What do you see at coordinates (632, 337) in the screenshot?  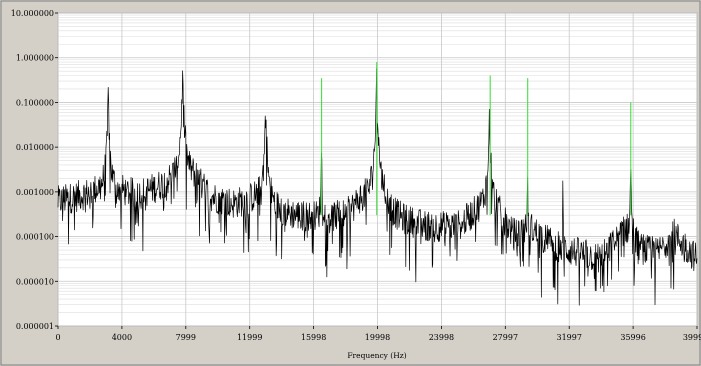 I see `x-tick-label: 35996` at bounding box center [632, 337].